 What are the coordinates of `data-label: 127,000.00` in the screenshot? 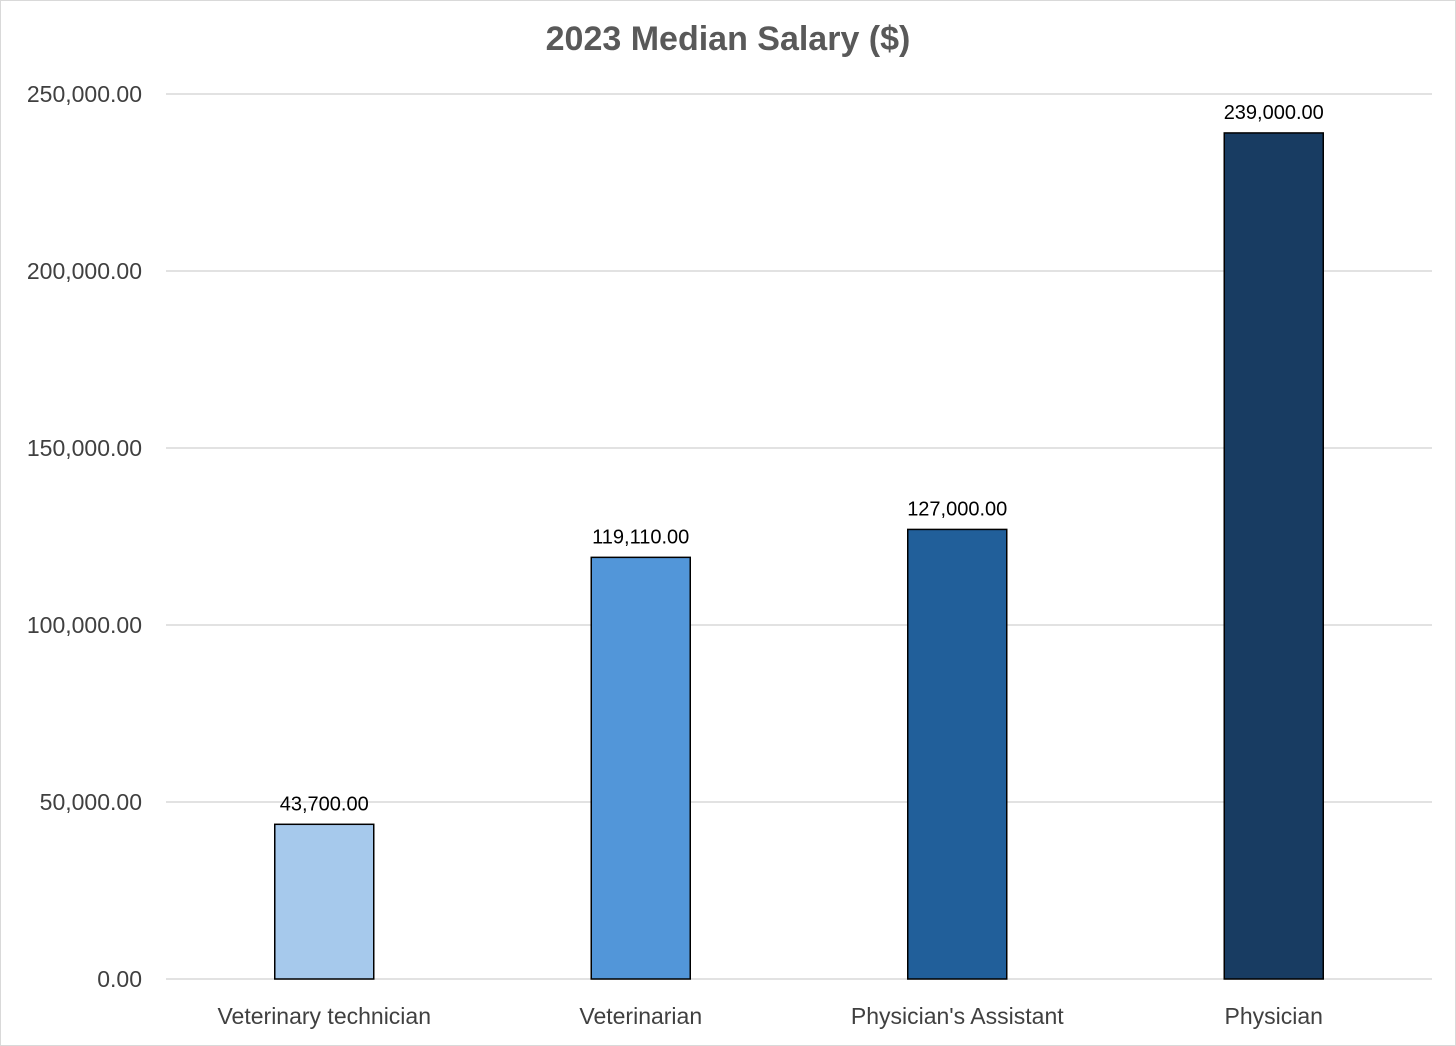 It's located at (957, 509).